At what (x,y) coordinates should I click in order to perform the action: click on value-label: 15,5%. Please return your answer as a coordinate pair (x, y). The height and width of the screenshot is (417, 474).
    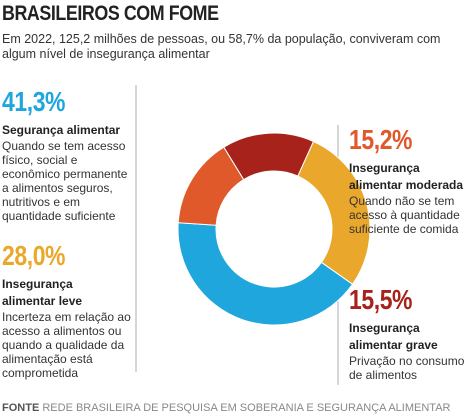
    Looking at the image, I should click on (381, 299).